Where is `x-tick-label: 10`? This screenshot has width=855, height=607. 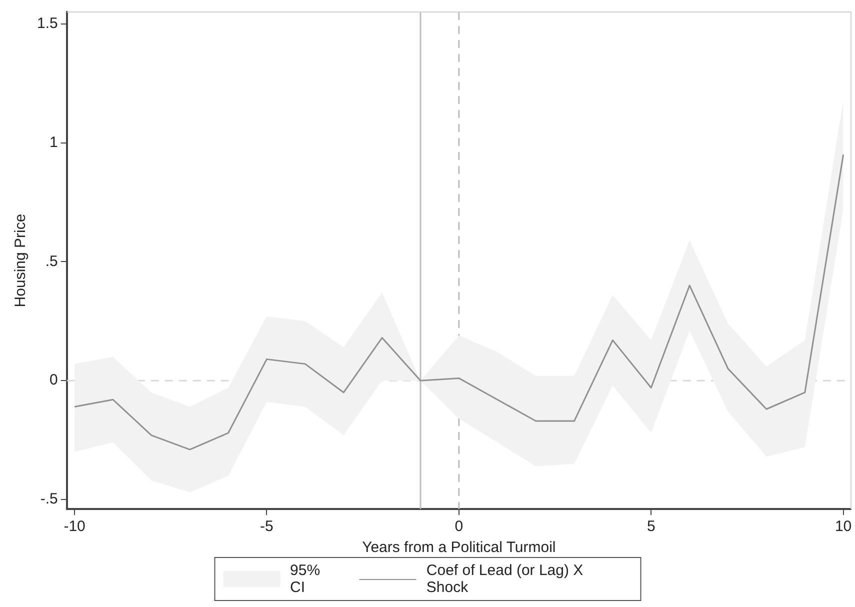
x-tick-label: 10 is located at coordinates (843, 527).